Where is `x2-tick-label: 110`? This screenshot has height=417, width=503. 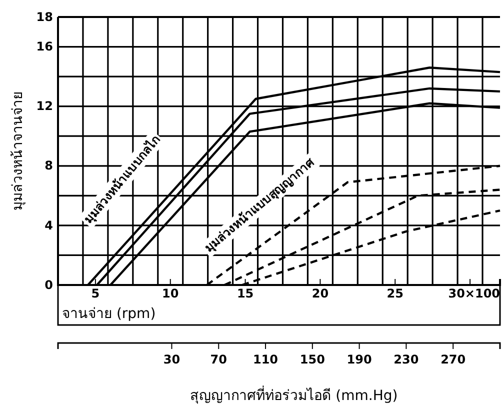 x2-tick-label: 110 is located at coordinates (265, 359).